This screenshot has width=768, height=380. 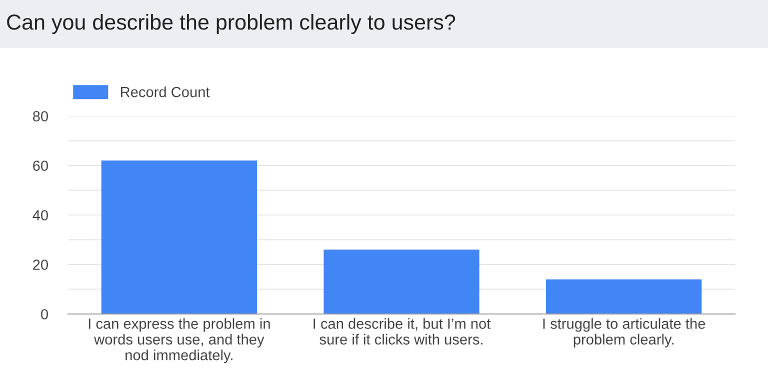 I want to click on x-tick-label: I can express the problem in words users use, and they nod immediately., so click(x=179, y=341).